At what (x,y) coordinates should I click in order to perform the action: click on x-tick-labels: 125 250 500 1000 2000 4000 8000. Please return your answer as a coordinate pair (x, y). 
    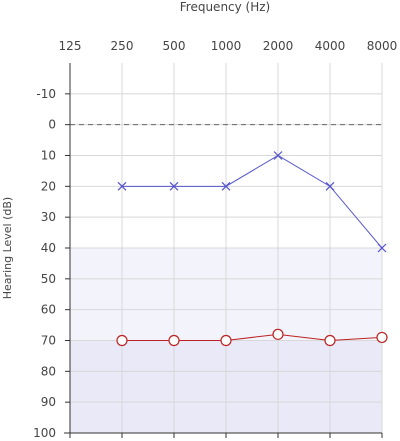
    Looking at the image, I should click on (228, 46).